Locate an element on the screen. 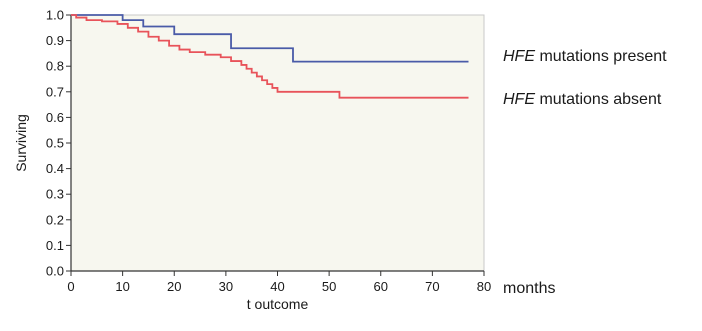 Image resolution: width=702 pixels, height=331 pixels. y-axis-label: Surviving is located at coordinates (21, 143).